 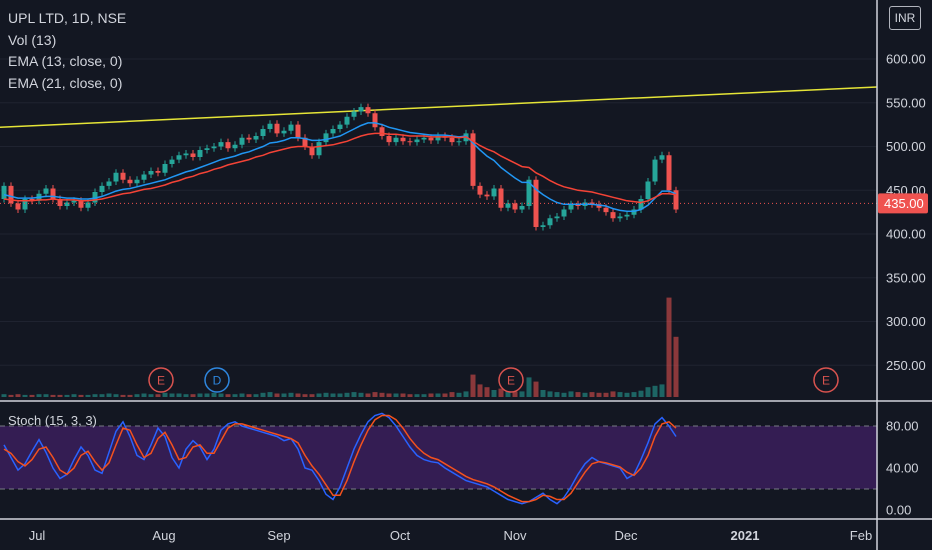 I want to click on price-tick-label: 300.00, so click(x=906, y=321).